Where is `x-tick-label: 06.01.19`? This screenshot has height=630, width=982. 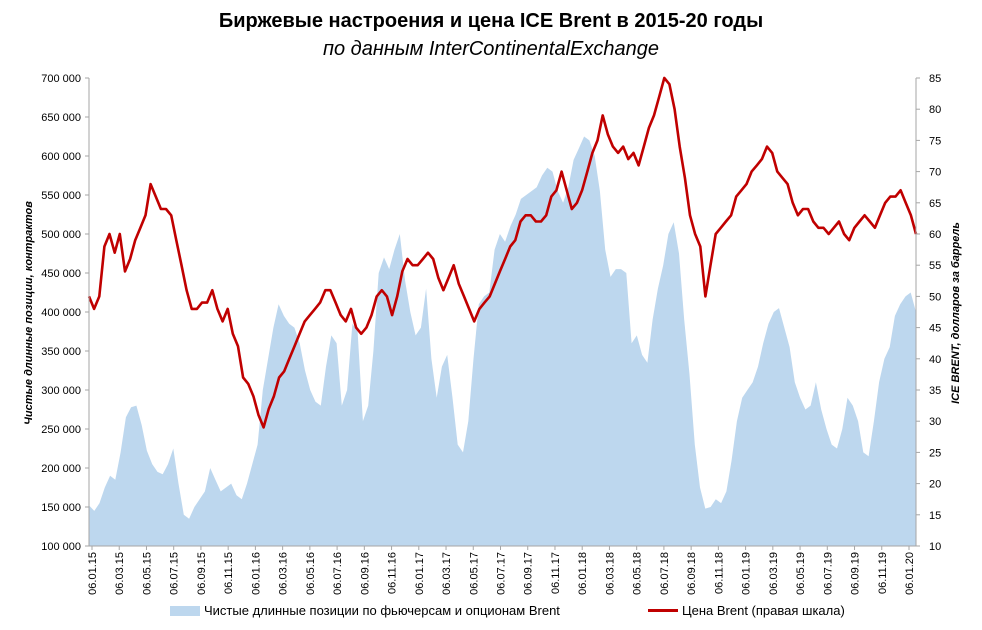 x-tick-label: 06.01.19 is located at coordinates (747, 573).